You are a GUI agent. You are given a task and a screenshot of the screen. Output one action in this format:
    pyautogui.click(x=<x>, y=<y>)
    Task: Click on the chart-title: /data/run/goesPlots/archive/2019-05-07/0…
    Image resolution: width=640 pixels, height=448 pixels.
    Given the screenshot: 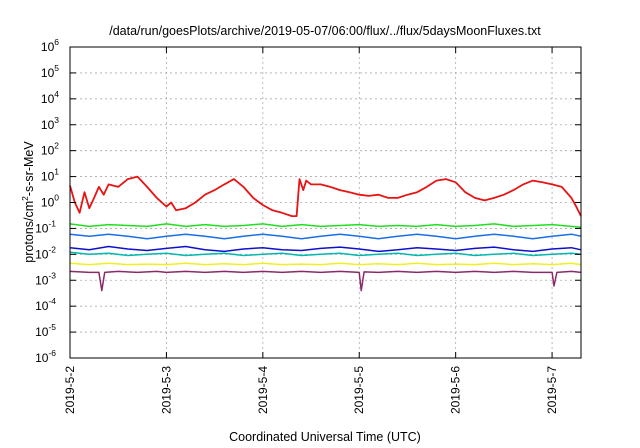 What is the action you would take?
    pyautogui.click(x=325, y=31)
    